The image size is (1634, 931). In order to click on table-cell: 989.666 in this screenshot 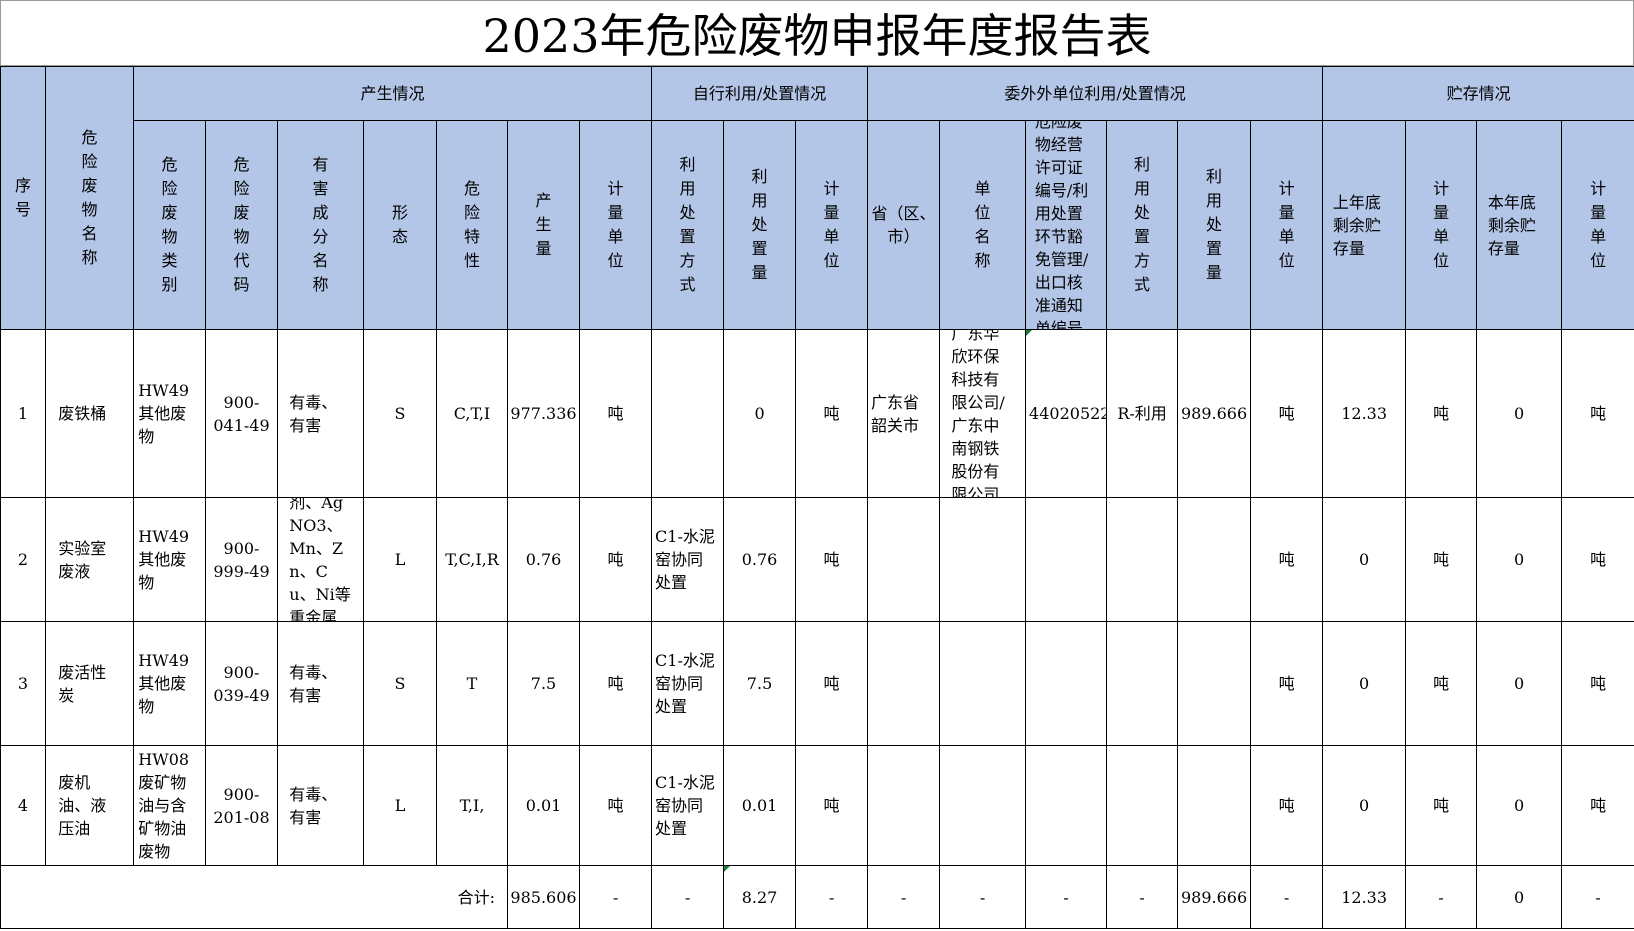, I will do `click(1214, 413)`.